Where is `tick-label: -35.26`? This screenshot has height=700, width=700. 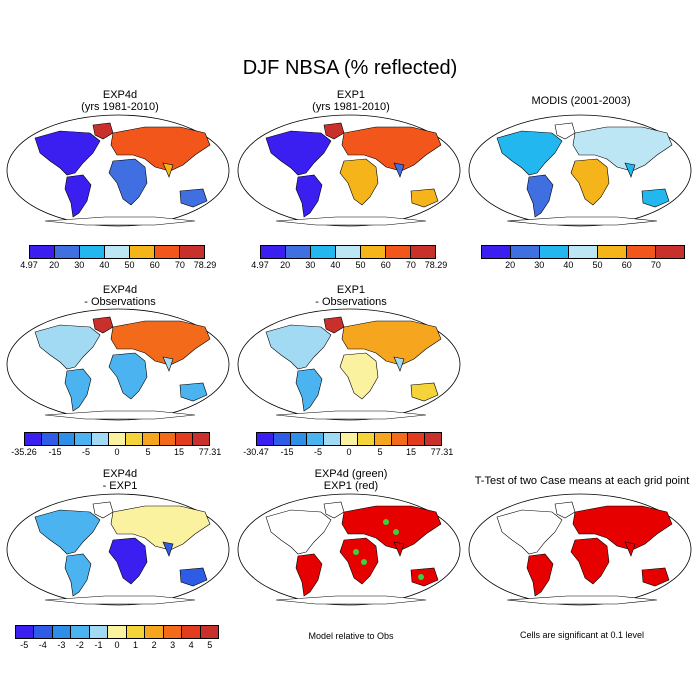
tick-label: -35.26 is located at coordinates (24, 452).